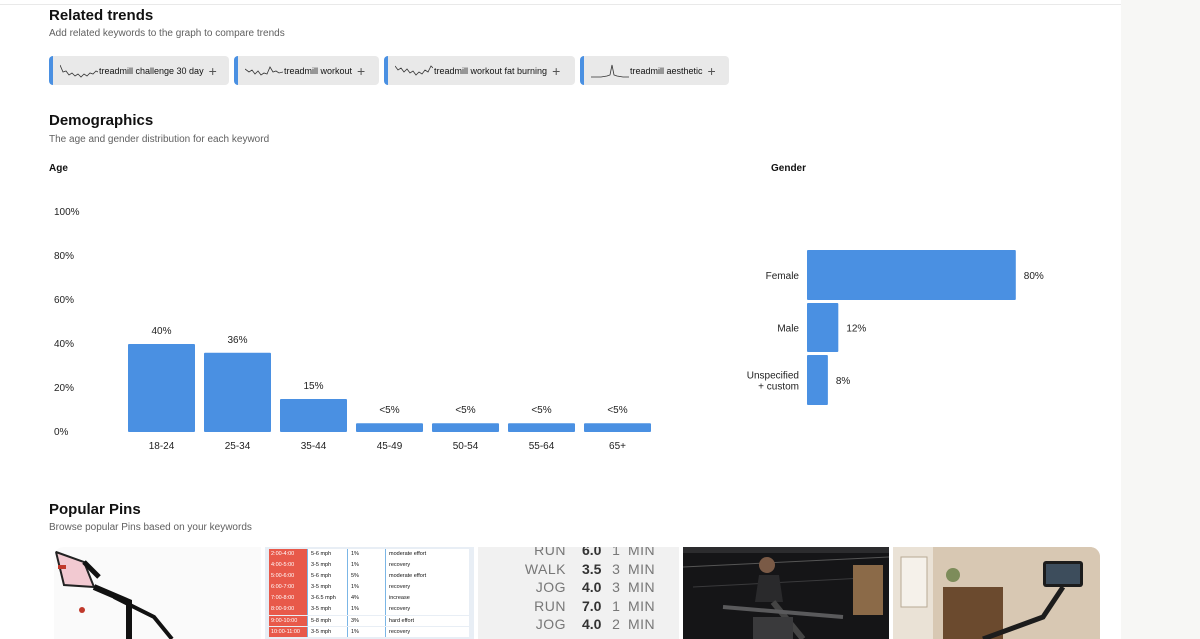 The image size is (1200, 639). I want to click on schedule-cell: 5:00-6:00, so click(288, 576).